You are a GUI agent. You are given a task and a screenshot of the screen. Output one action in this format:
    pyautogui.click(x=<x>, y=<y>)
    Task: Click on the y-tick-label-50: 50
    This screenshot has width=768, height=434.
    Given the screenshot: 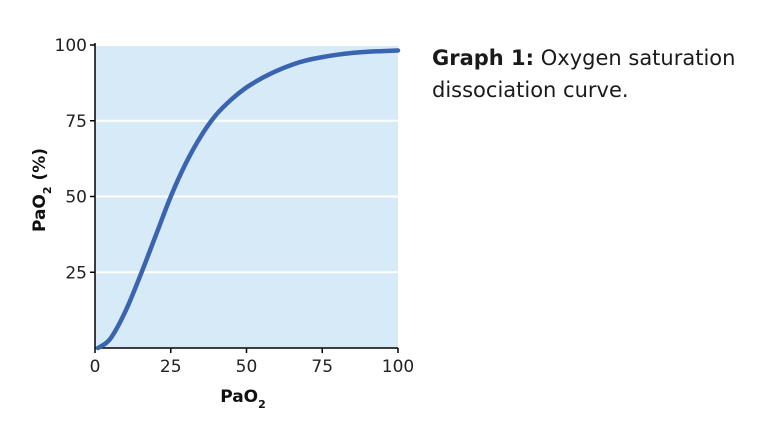 What is the action you would take?
    pyautogui.click(x=76, y=198)
    